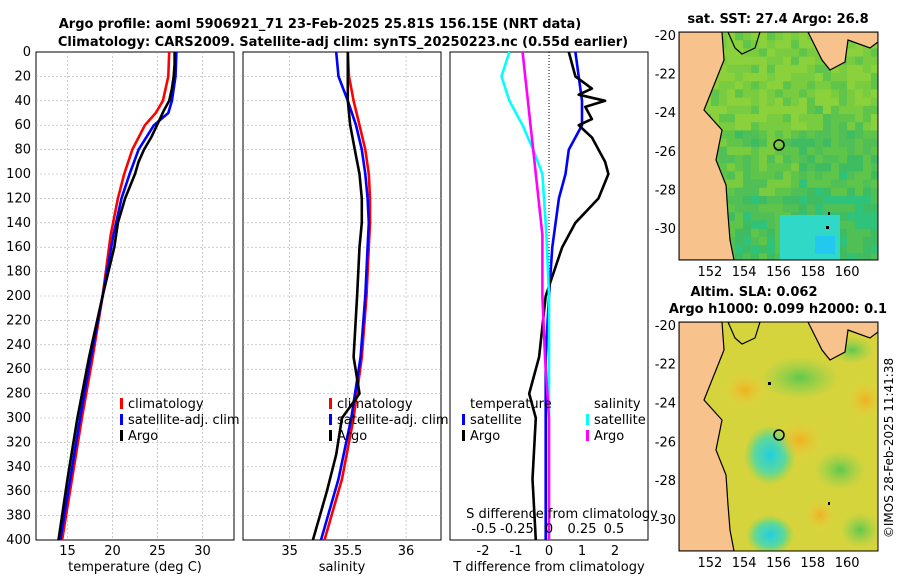 Image resolution: width=900 pixels, height=580 pixels. Describe the element at coordinates (665, 442) in the screenshot. I see `map-lat-tick: -26` at that location.